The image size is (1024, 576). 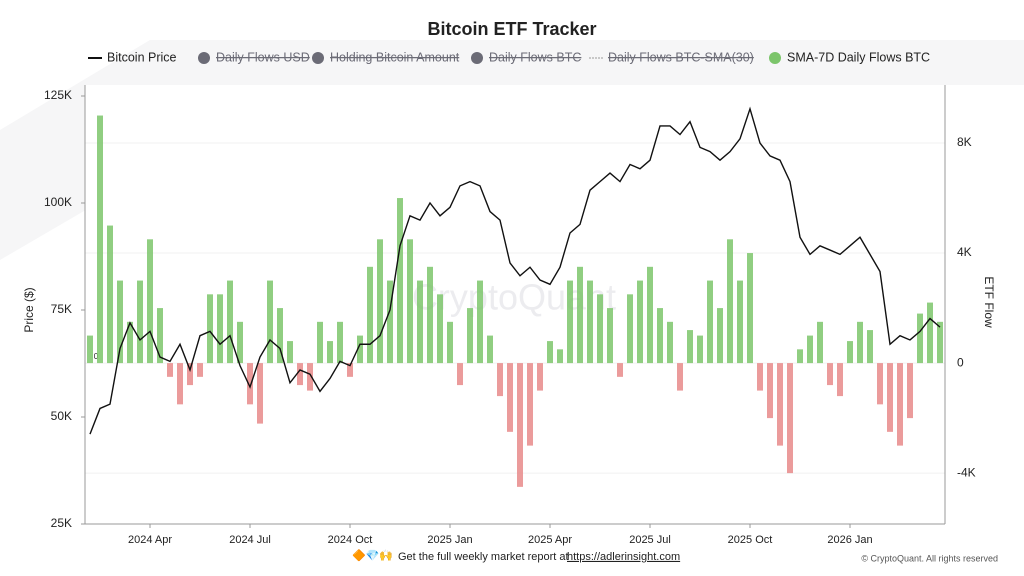 I want to click on y-tick-label: 125K, so click(x=58, y=95).